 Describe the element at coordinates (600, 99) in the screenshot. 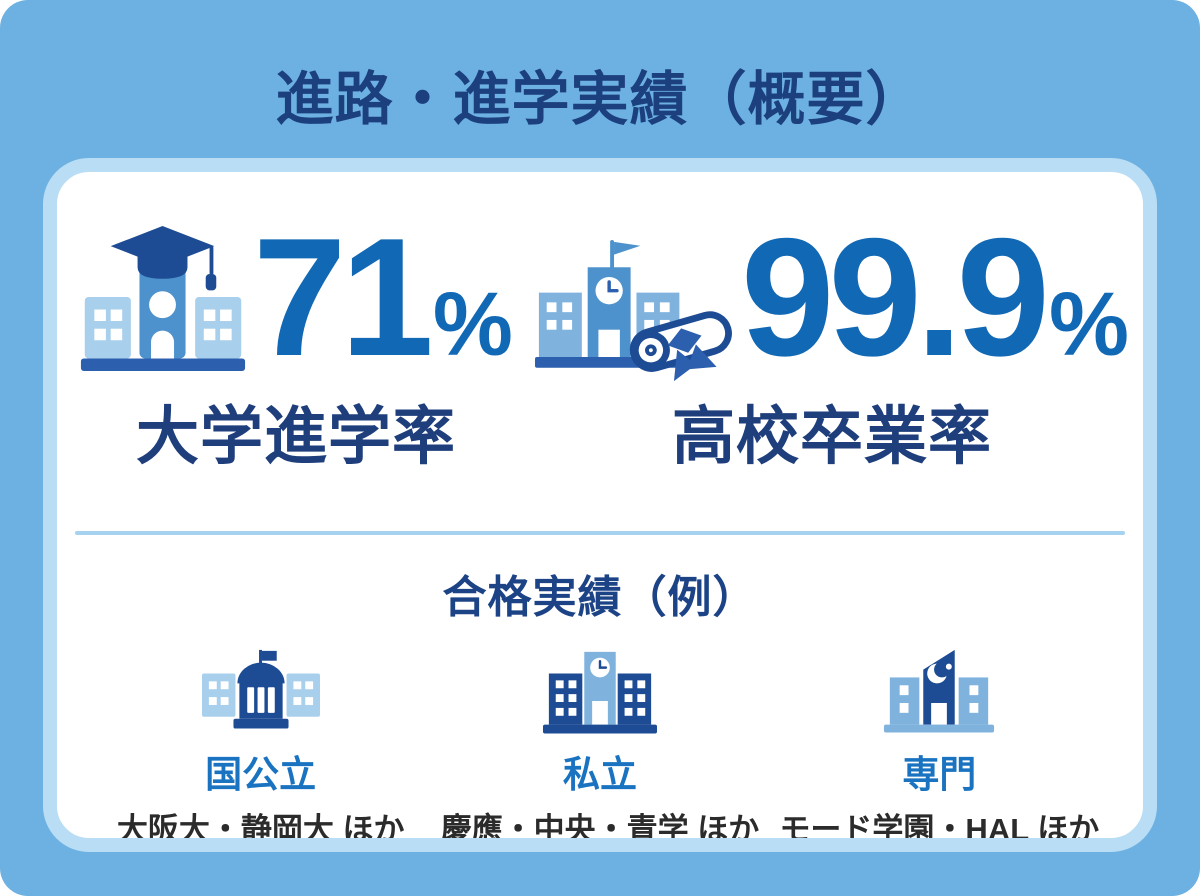

I see `page-title: 進路・進学実績（概要）` at that location.